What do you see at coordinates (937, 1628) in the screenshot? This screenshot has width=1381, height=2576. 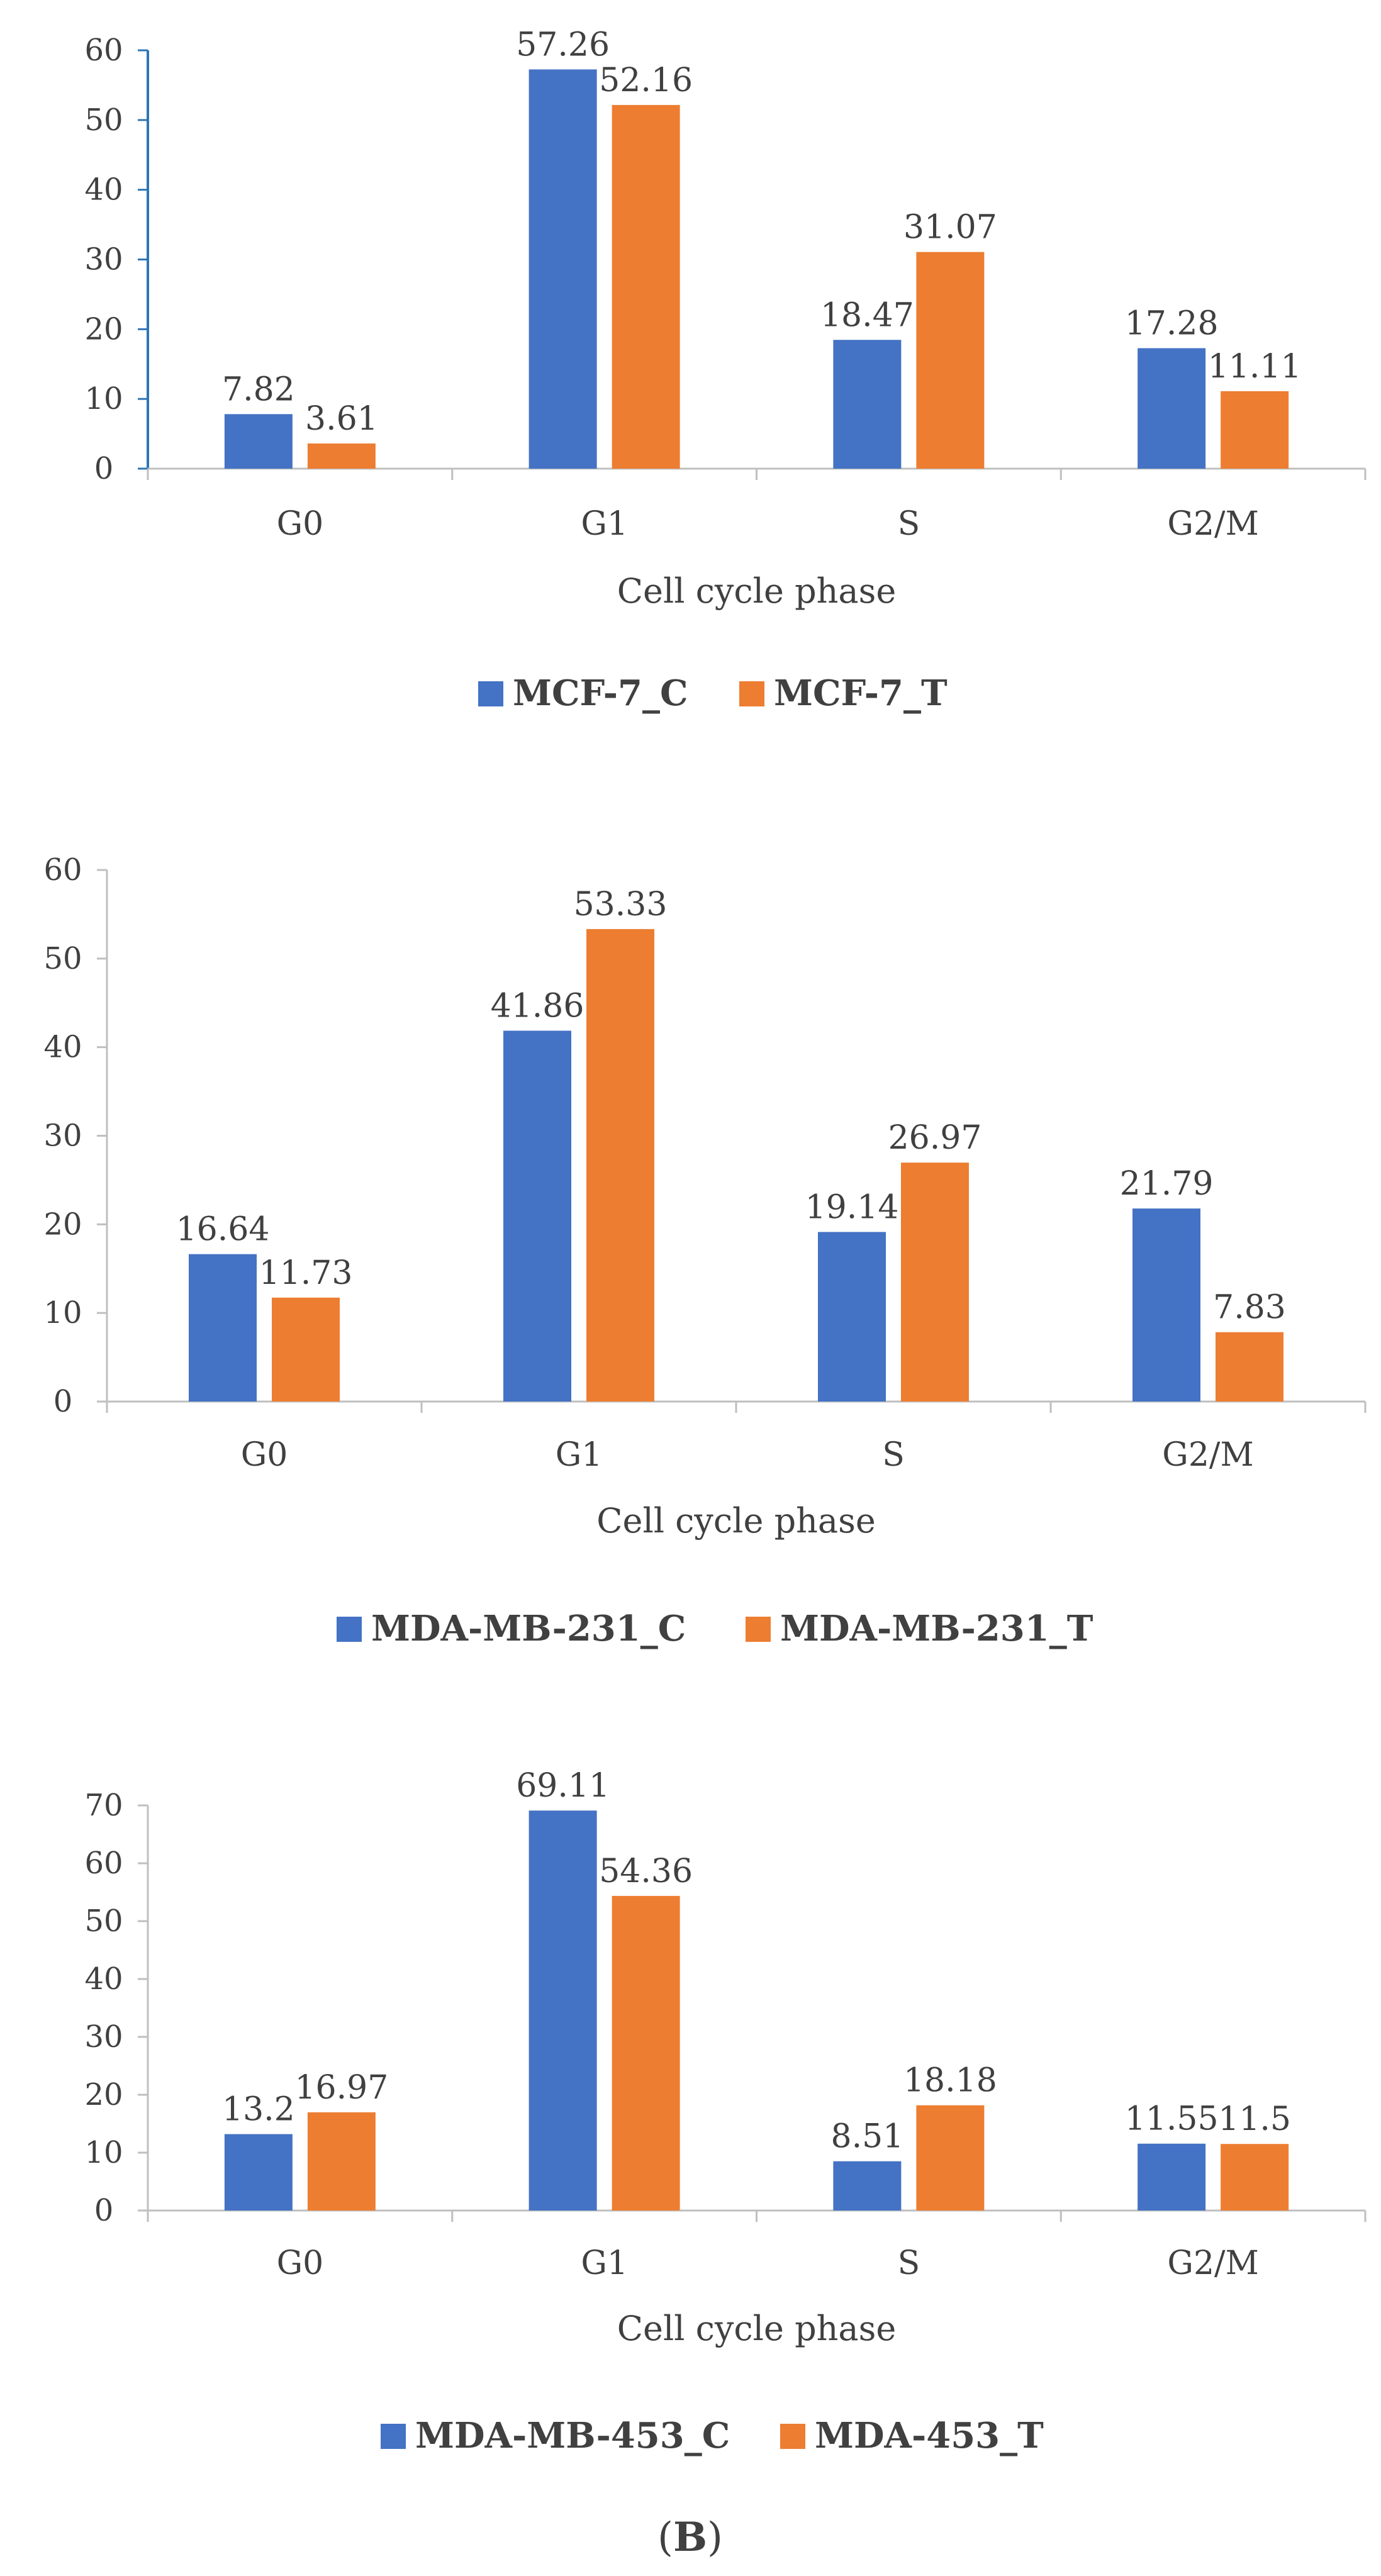 I see `legend-label: MDA-MB-231_T` at bounding box center [937, 1628].